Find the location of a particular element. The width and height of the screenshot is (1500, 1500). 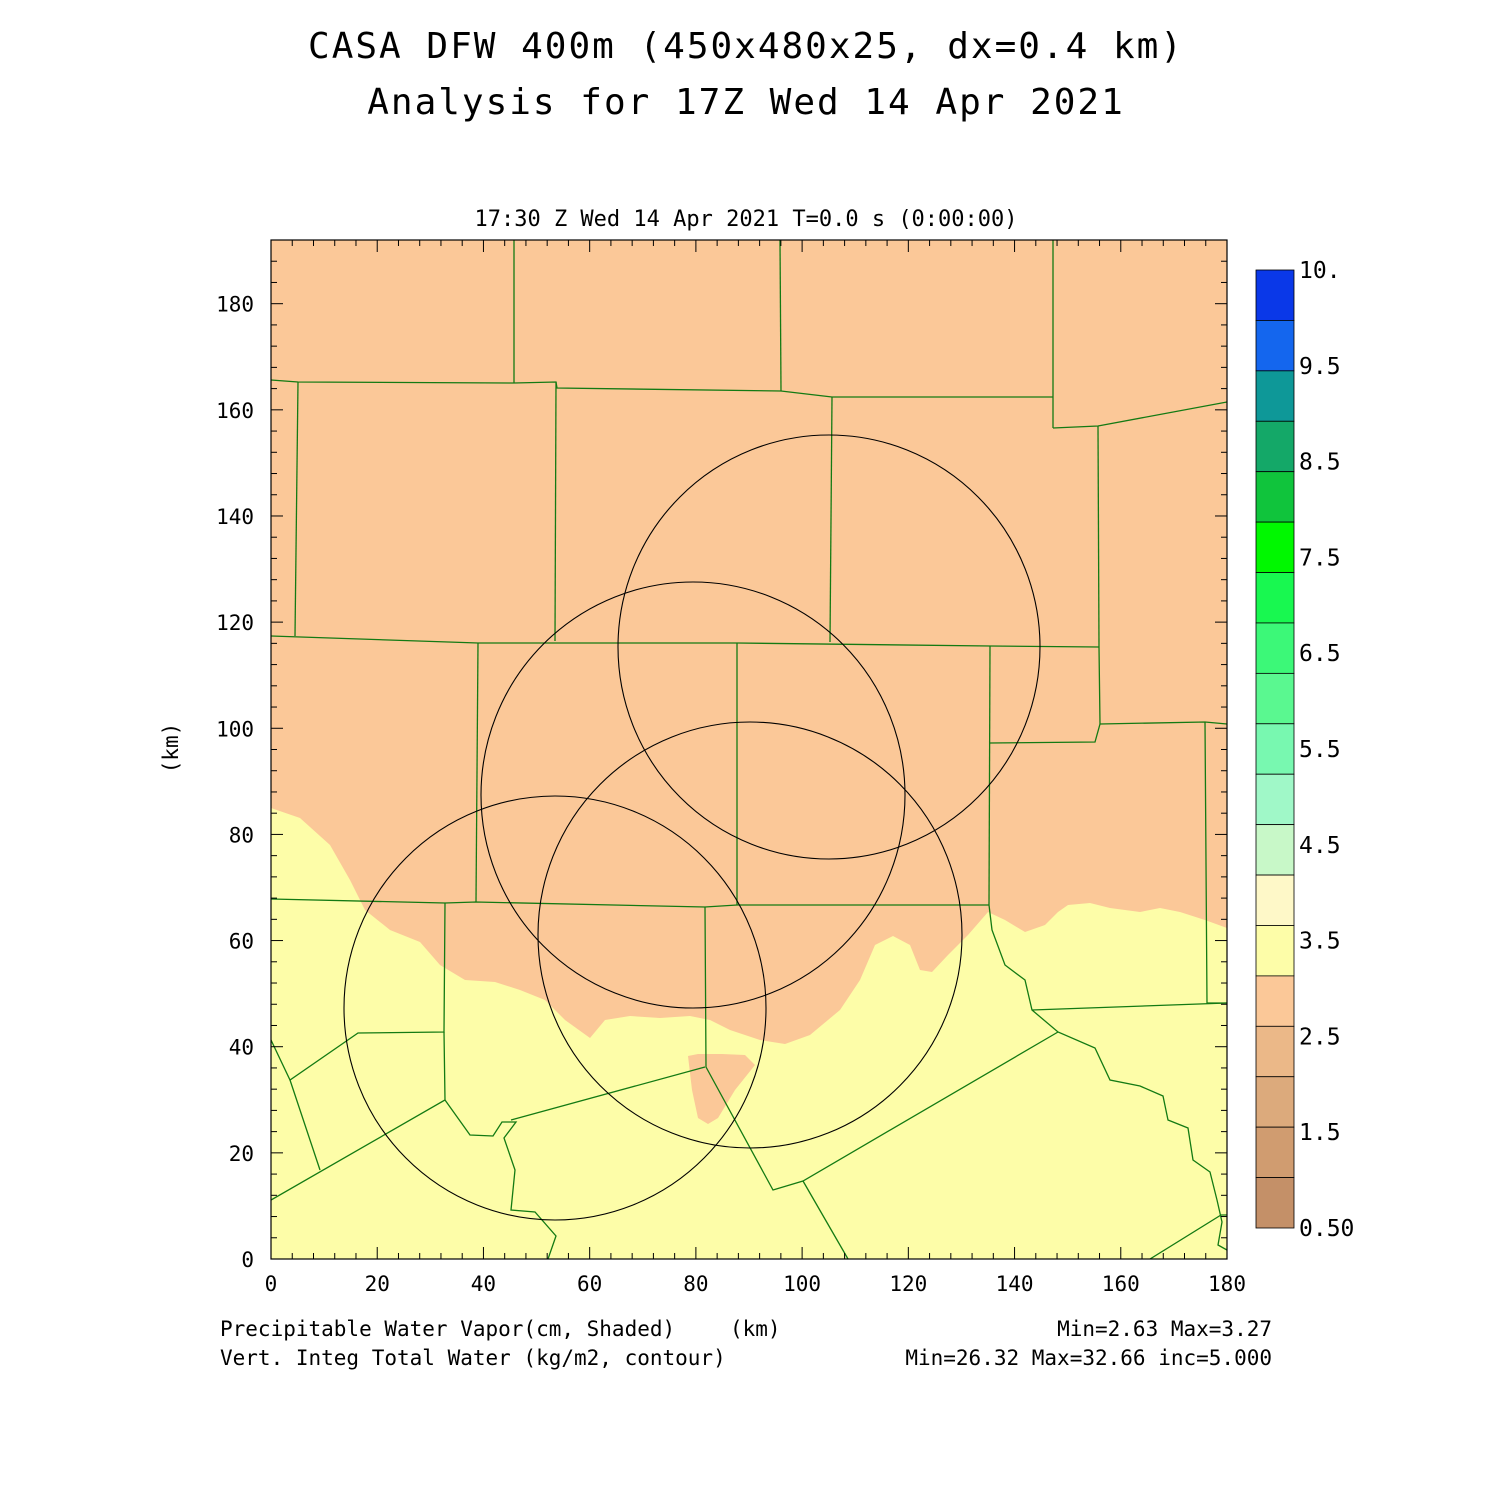

colorbar-label: 7.5 is located at coordinates (1320, 558).